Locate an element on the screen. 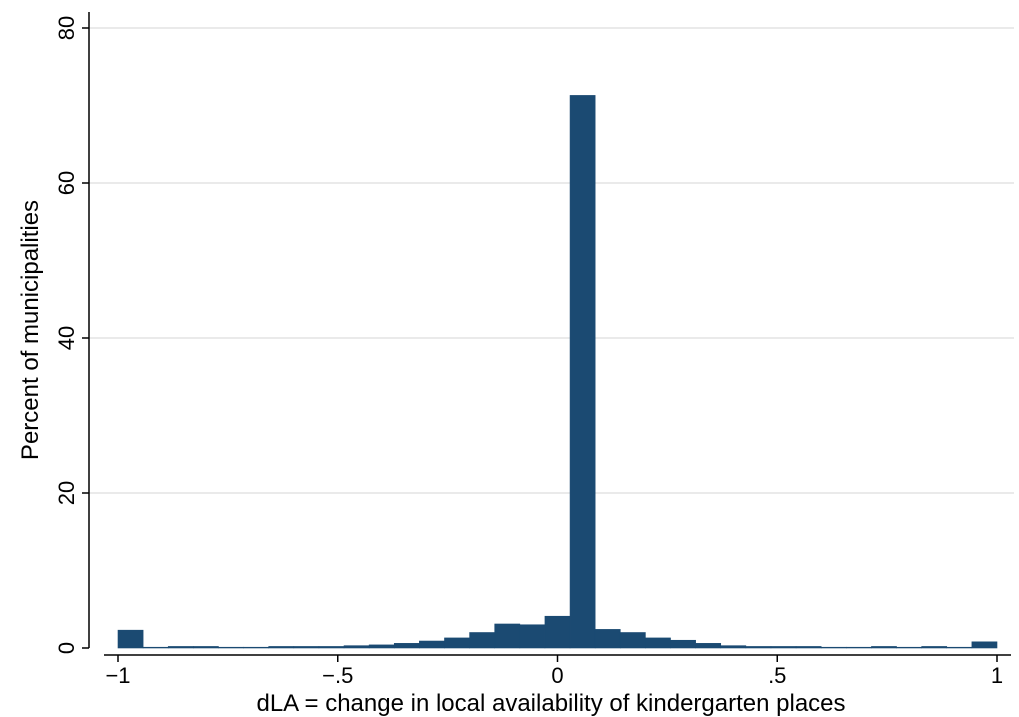 The width and height of the screenshot is (1019, 717). x-tick-label: −1 is located at coordinates (117, 675).